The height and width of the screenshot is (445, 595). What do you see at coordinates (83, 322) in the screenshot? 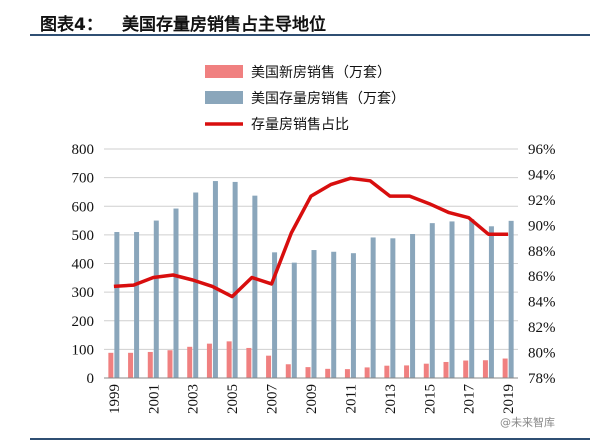
I see `y-left-tick-label: 200` at bounding box center [83, 322].